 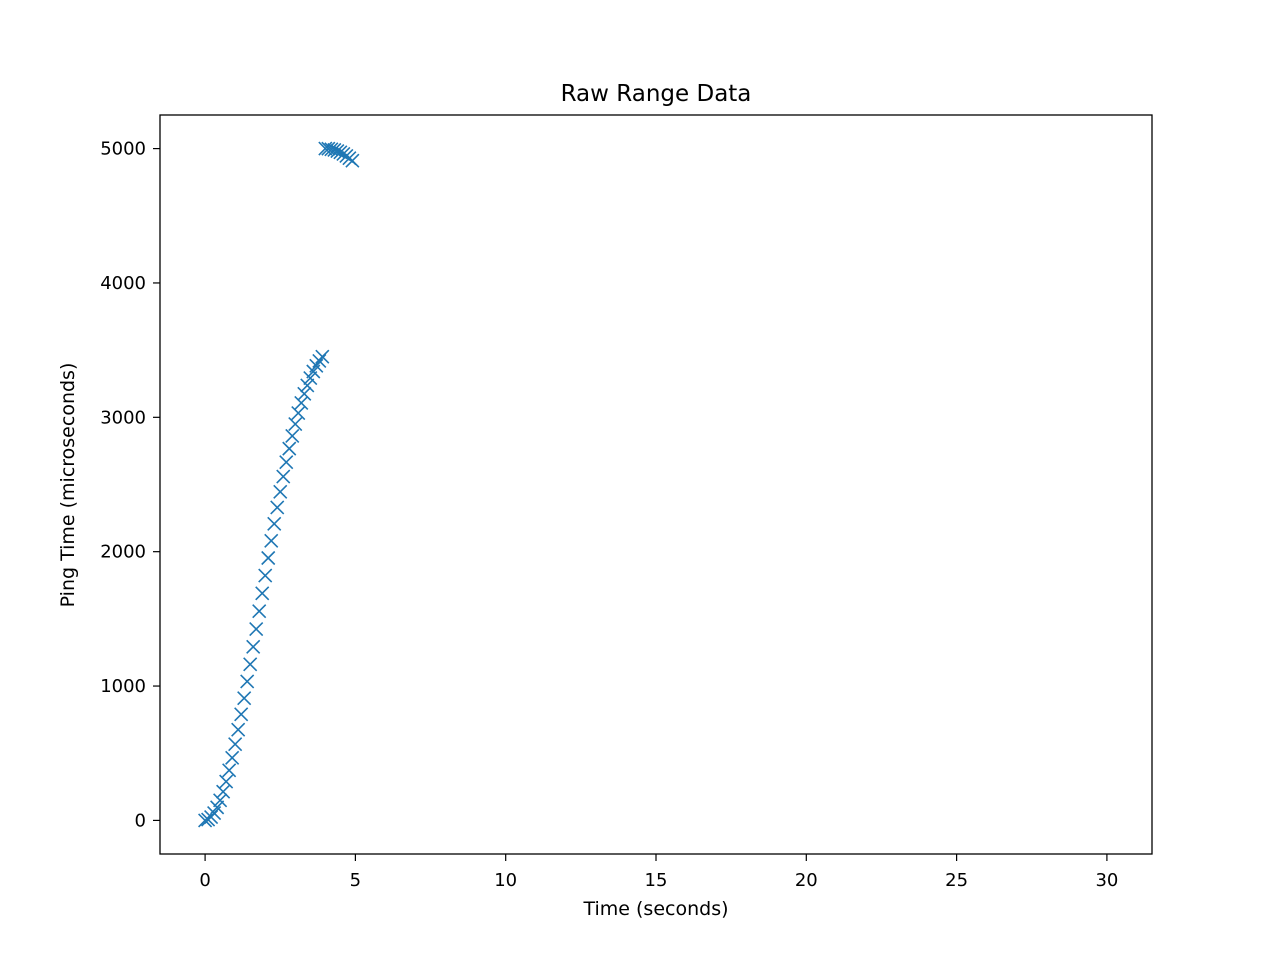 I want to click on x-tick-label: 10, so click(x=505, y=880).